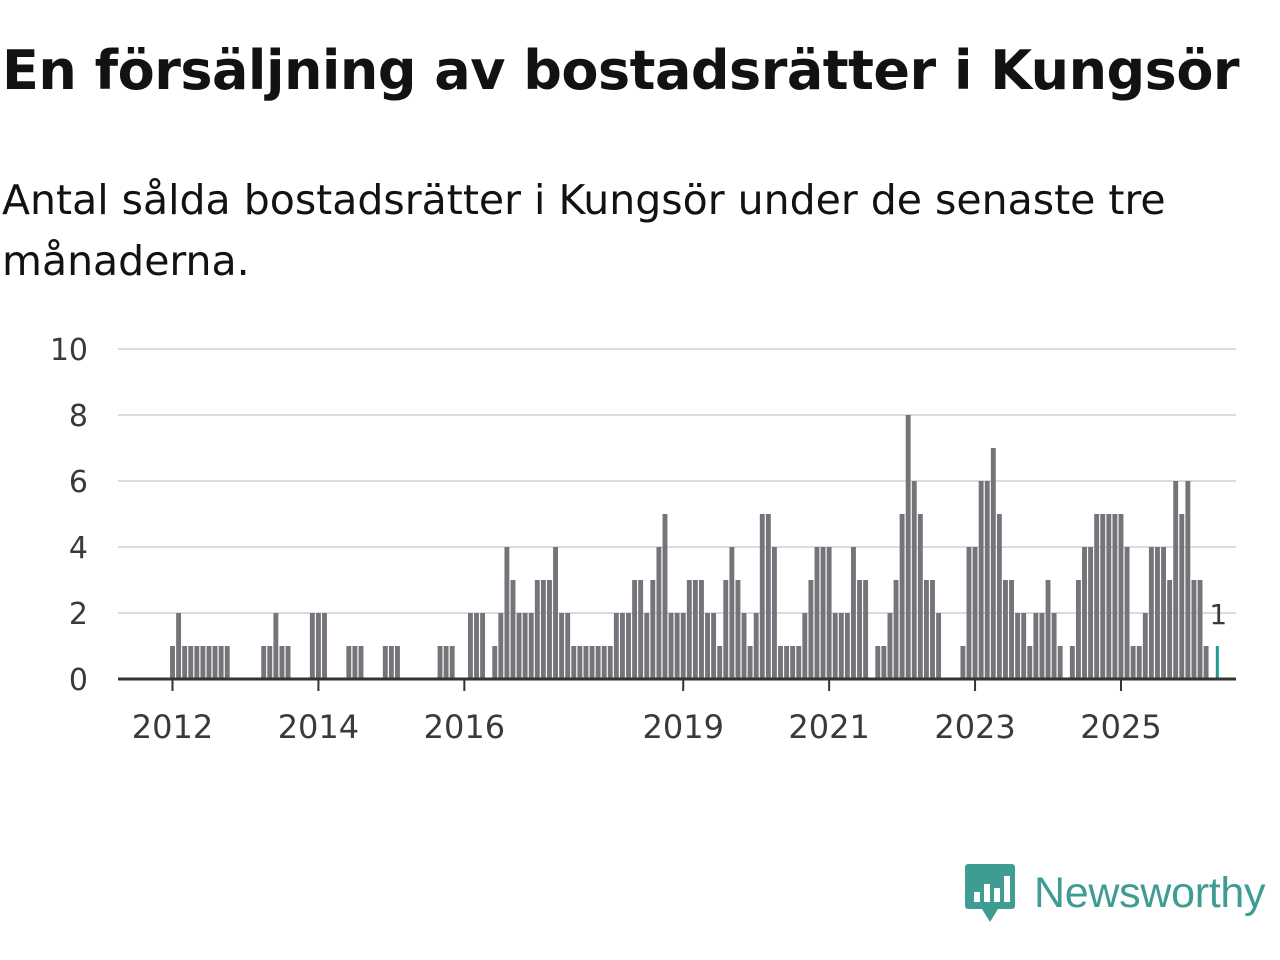 The height and width of the screenshot is (960, 1280). Describe the element at coordinates (990, 893) in the screenshot. I see `newsworthy-logo-icon` at that location.